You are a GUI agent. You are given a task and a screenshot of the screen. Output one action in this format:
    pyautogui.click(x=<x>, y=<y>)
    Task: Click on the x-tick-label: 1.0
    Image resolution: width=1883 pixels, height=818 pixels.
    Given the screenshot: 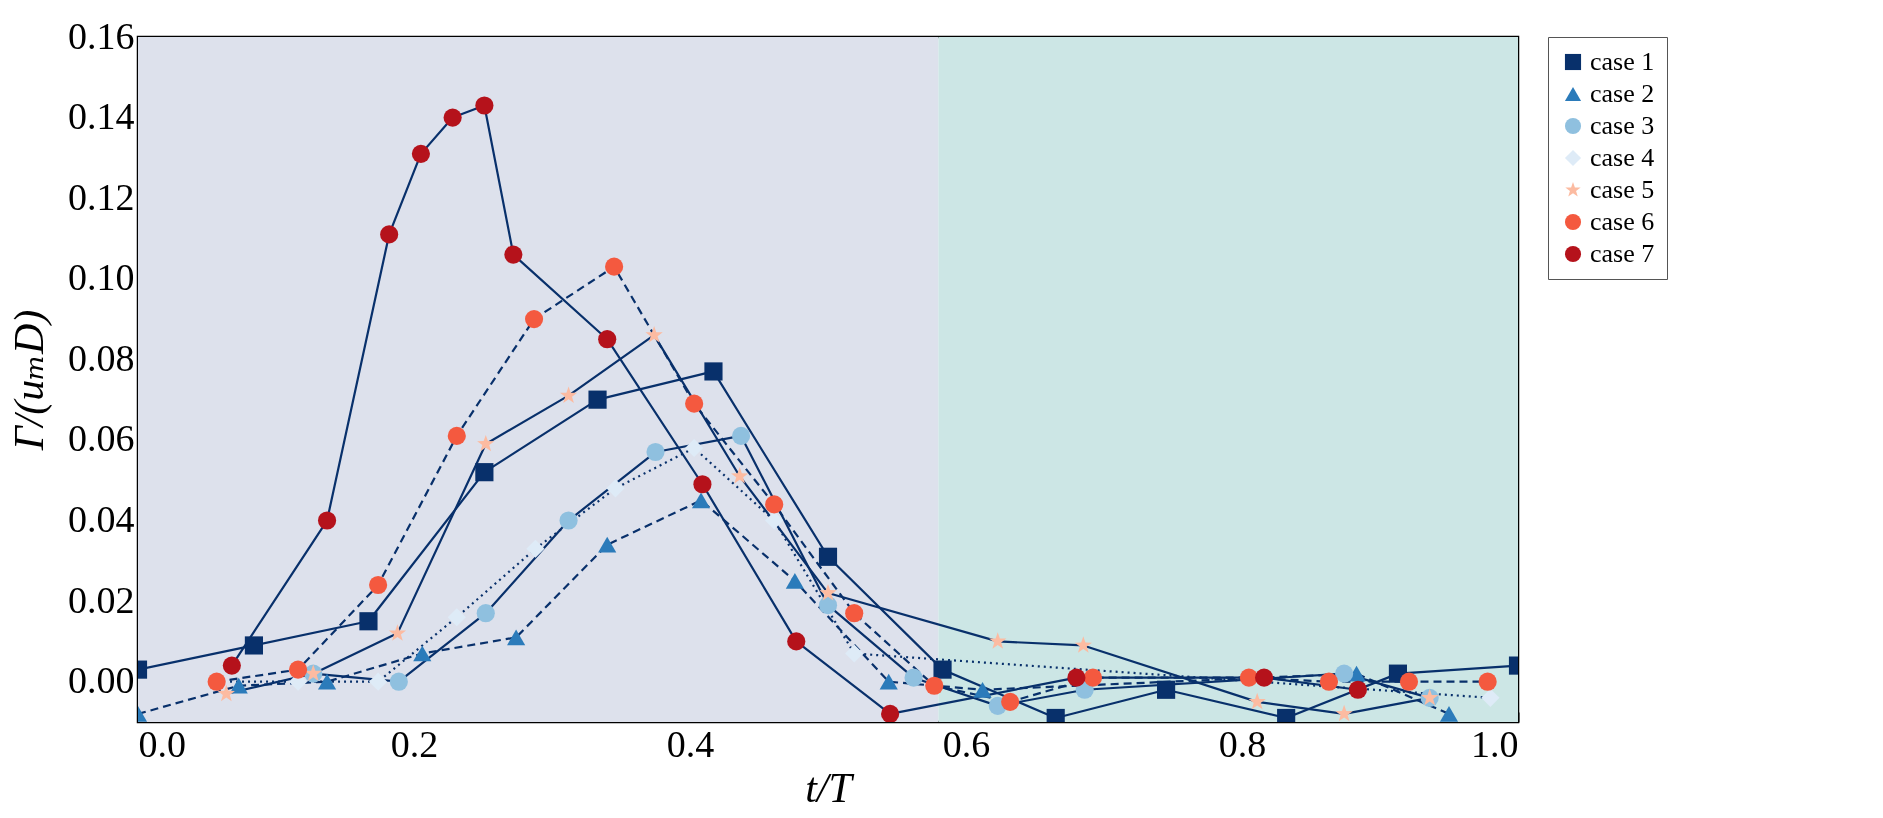 What is the action you would take?
    pyautogui.click(x=1495, y=743)
    